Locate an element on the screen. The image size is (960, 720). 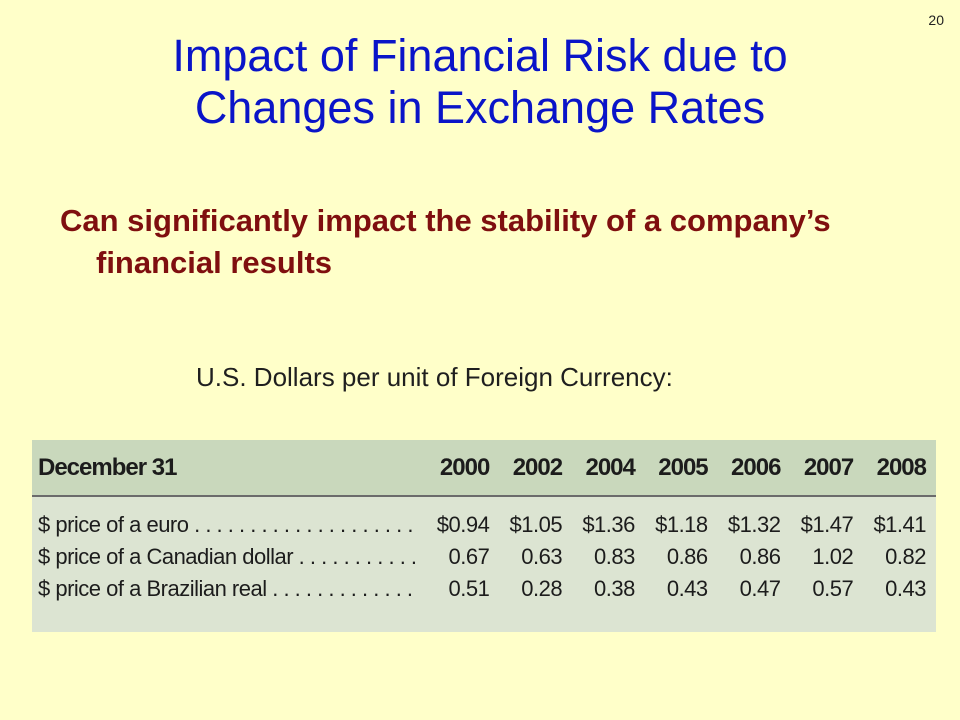
table-cell: 0.57 is located at coordinates (833, 588).